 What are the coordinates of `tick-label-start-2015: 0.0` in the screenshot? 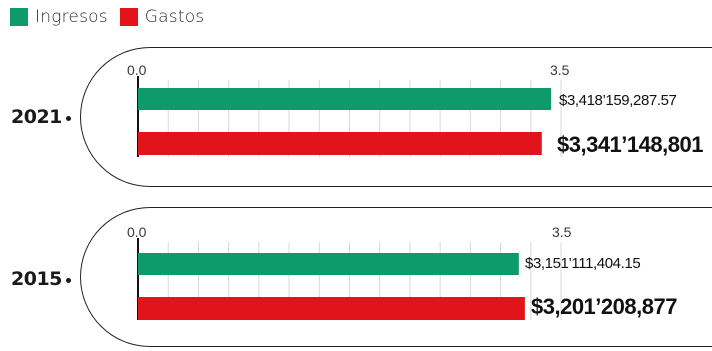 It's located at (137, 232).